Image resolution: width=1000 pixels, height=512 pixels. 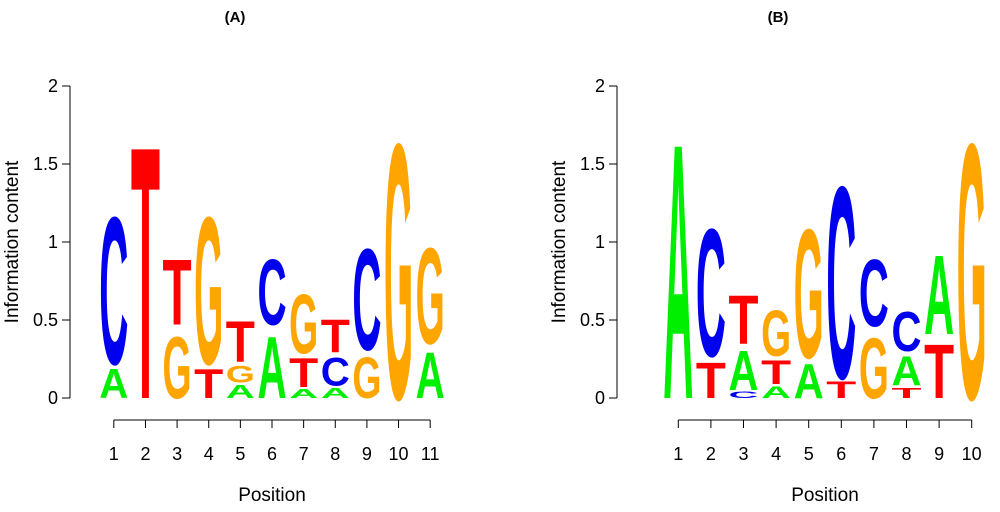 I want to click on panel-title: (B), so click(x=778, y=17).